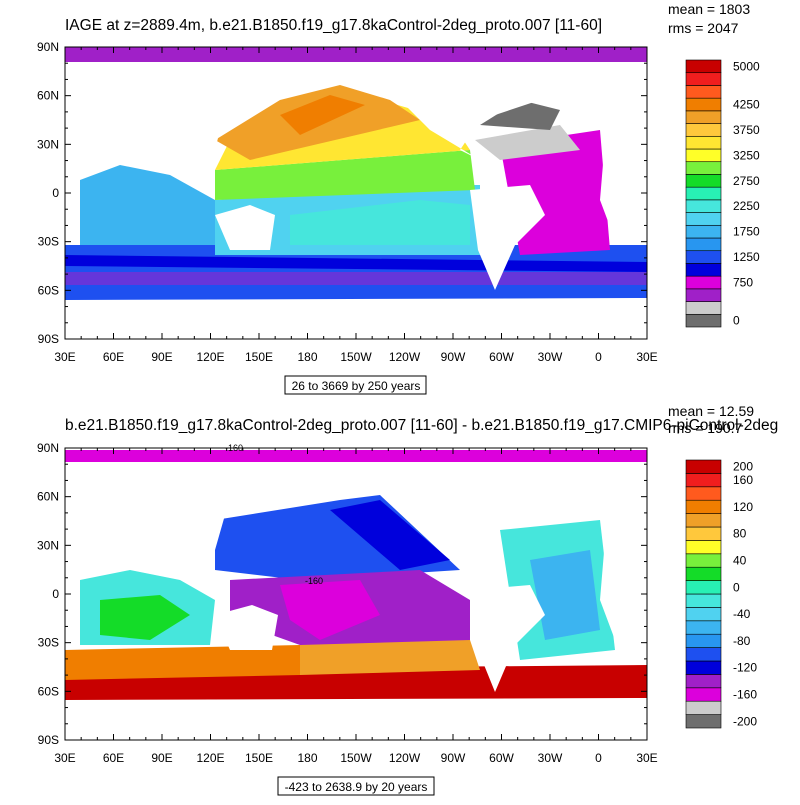 The width and height of the screenshot is (800, 805). What do you see at coordinates (745, 668) in the screenshot?
I see `colorbar-label: -120` at bounding box center [745, 668].